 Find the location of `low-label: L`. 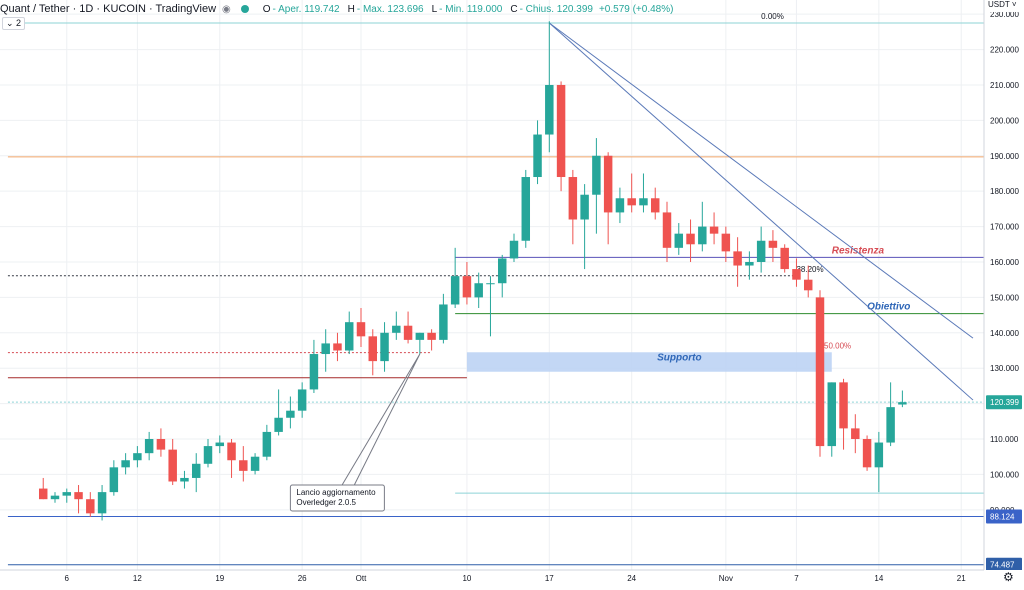

low-label: L is located at coordinates (434, 9).